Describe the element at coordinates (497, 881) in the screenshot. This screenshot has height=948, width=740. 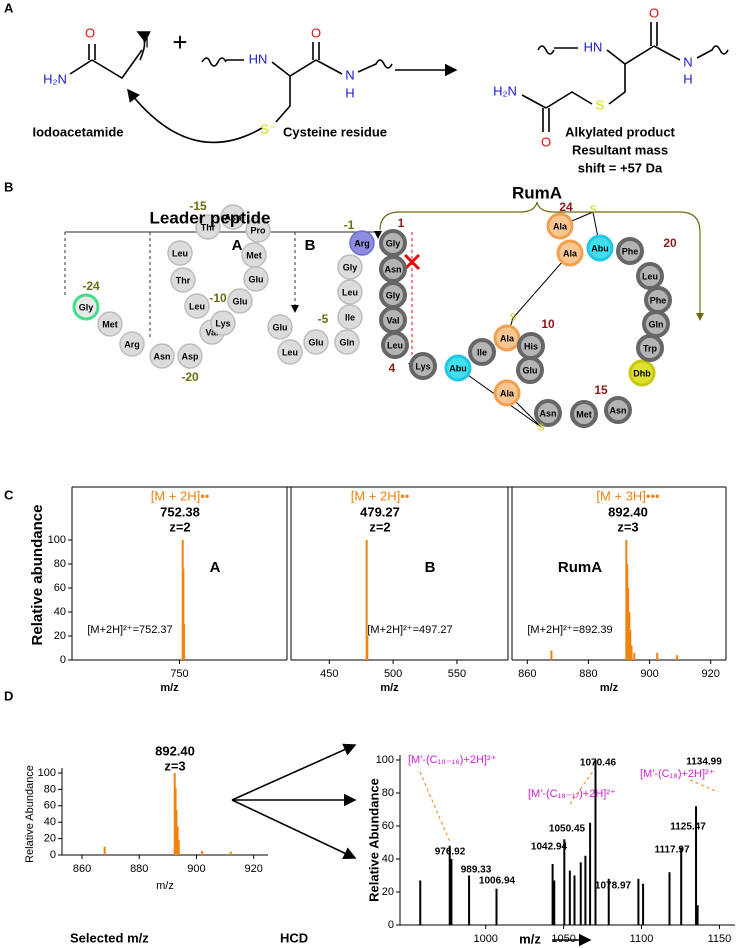
I see `peak-label: 1006.94` at that location.